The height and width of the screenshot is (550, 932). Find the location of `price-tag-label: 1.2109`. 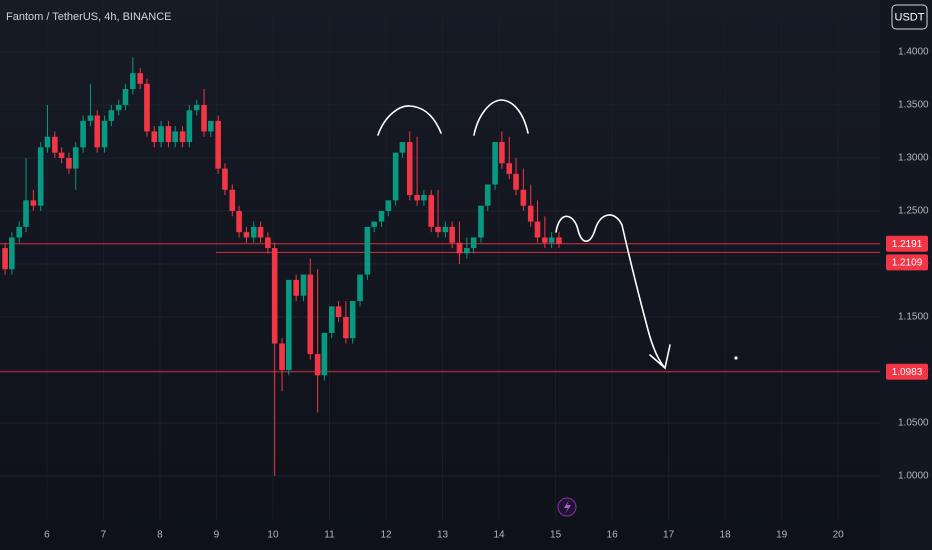

price-tag-label: 1.2109 is located at coordinates (907, 263).